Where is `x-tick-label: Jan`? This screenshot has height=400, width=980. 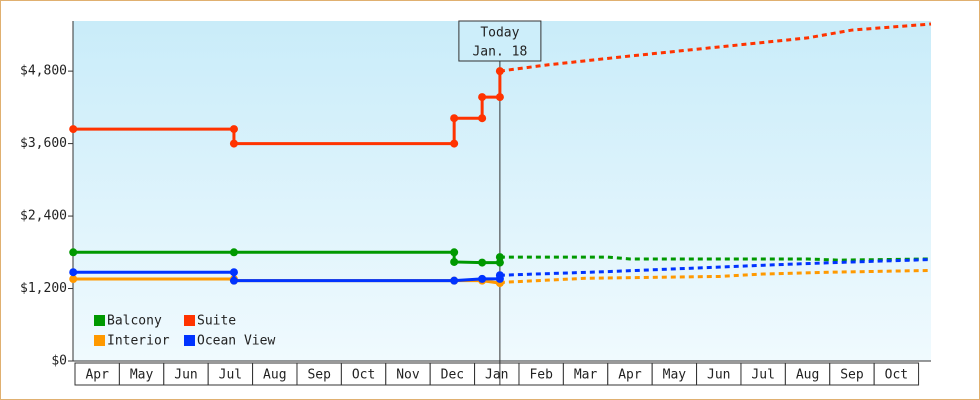 x-tick-label: Jan is located at coordinates (496, 375).